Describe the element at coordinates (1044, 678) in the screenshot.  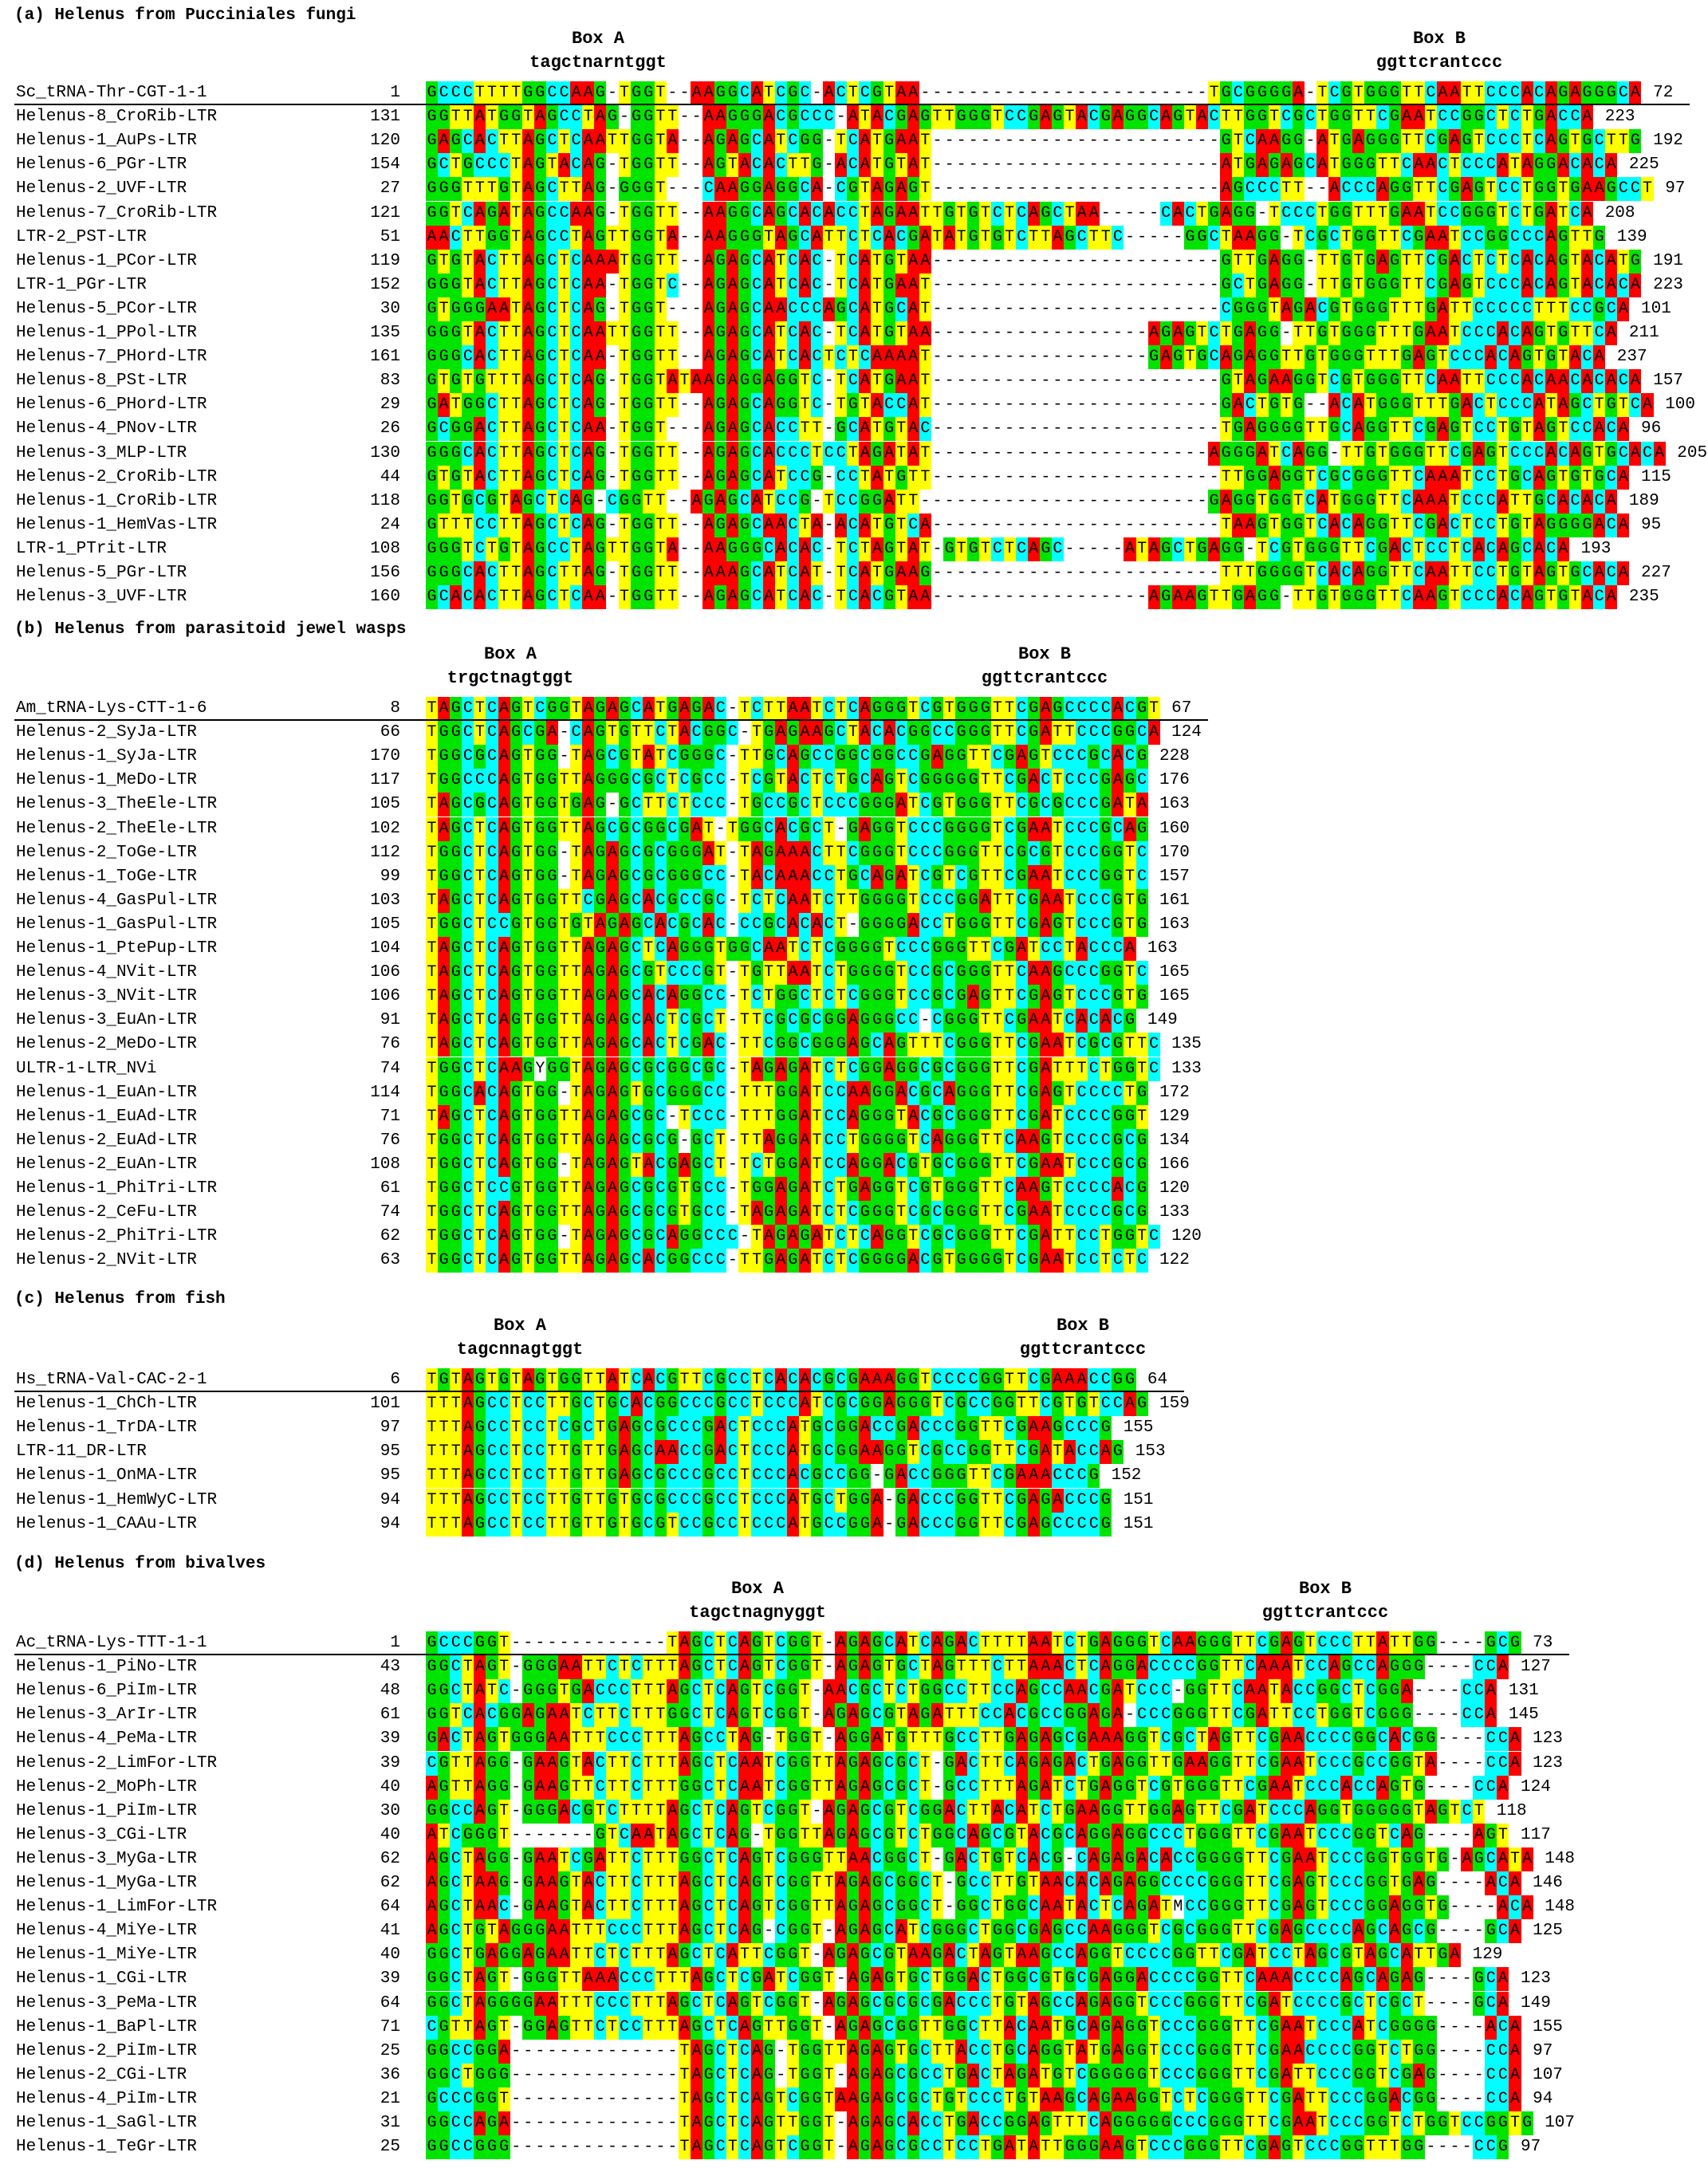
I see `box-b-consensus: ggttcrantccc` at that location.